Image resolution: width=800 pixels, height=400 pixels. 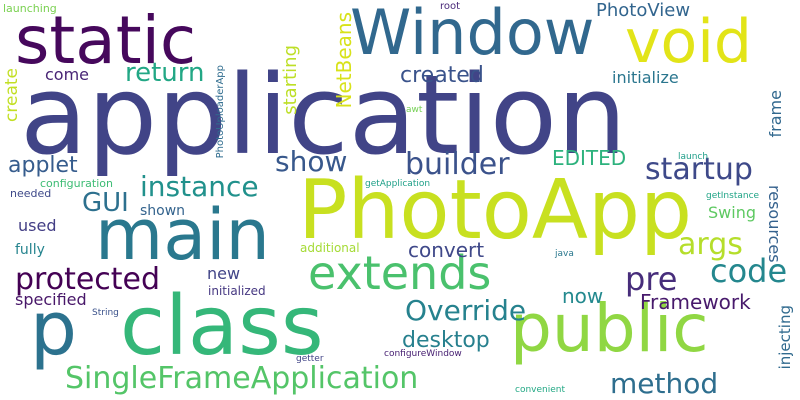 What do you see at coordinates (311, 161) in the screenshot?
I see `word-show: show` at bounding box center [311, 161].